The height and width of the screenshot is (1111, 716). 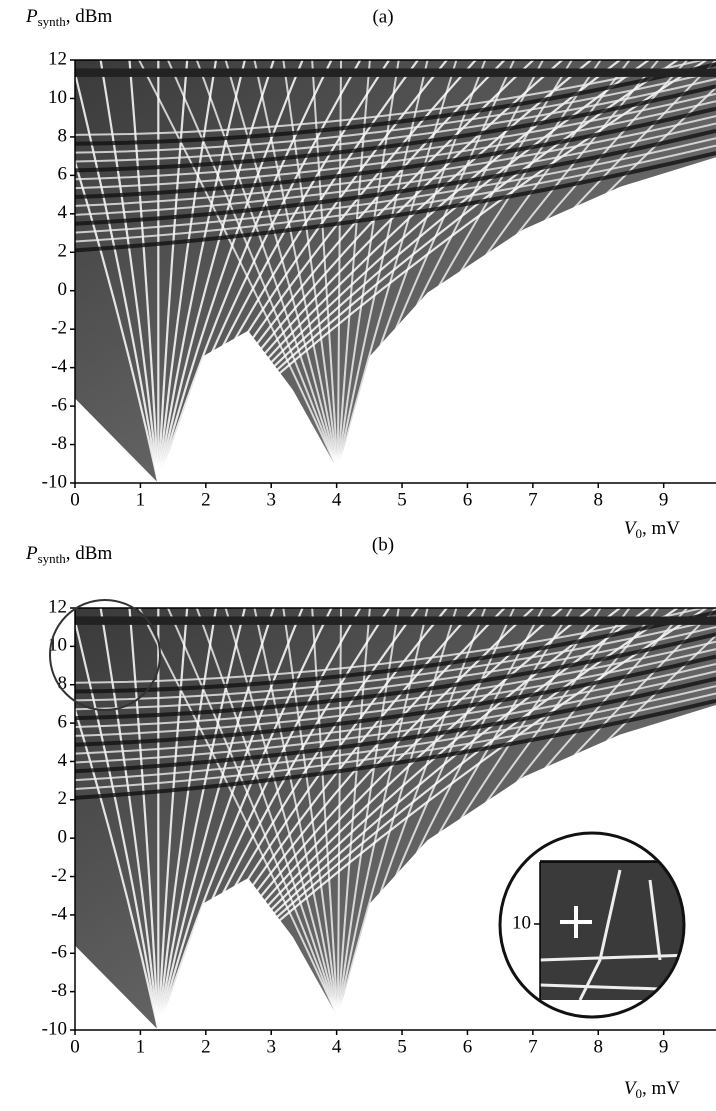 I want to click on x-tick-label: 1, so click(x=141, y=499).